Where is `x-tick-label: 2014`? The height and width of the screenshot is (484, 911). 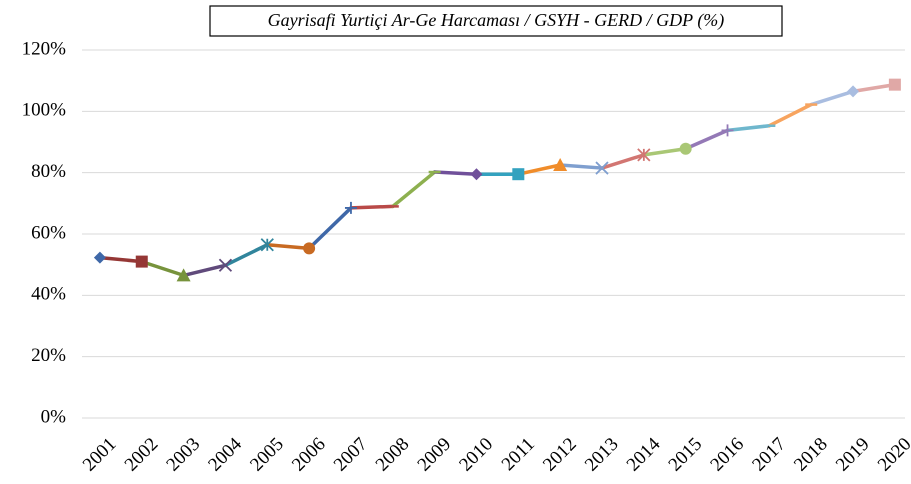
x-tick-label: 2014 is located at coordinates (644, 454).